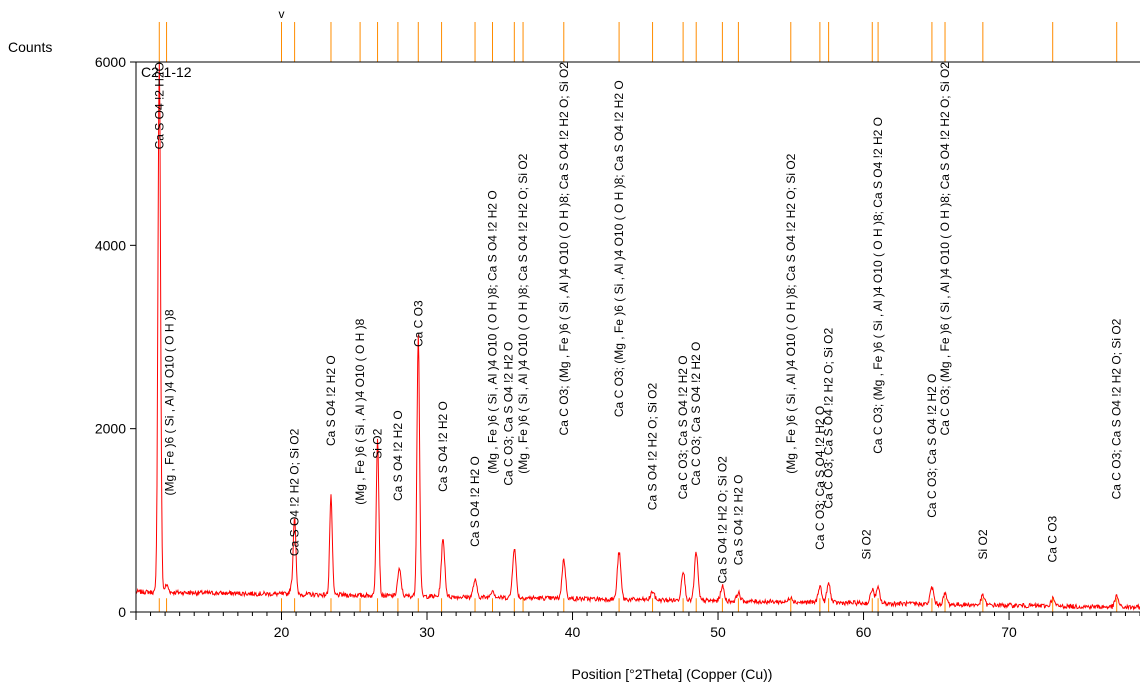 This screenshot has height=686, width=1140. What do you see at coordinates (30, 47) in the screenshot?
I see `y-axis-title: Counts` at bounding box center [30, 47].